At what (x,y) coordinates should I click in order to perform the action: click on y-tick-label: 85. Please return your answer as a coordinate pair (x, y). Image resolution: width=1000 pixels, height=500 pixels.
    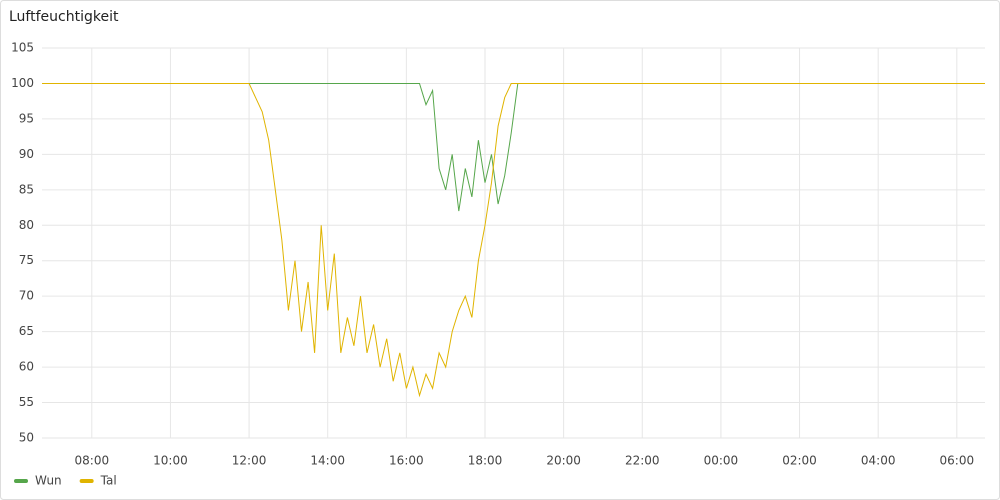
    Looking at the image, I should click on (26, 189).